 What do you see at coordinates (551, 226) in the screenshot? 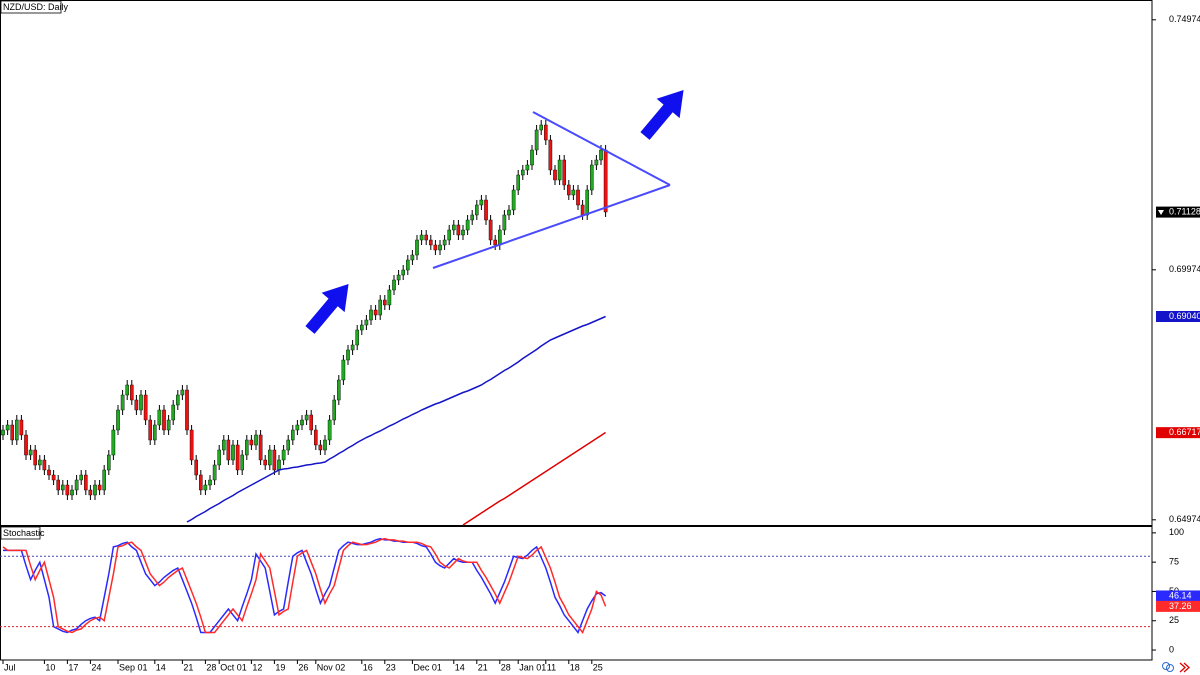
I see `triangle-line` at bounding box center [551, 226].